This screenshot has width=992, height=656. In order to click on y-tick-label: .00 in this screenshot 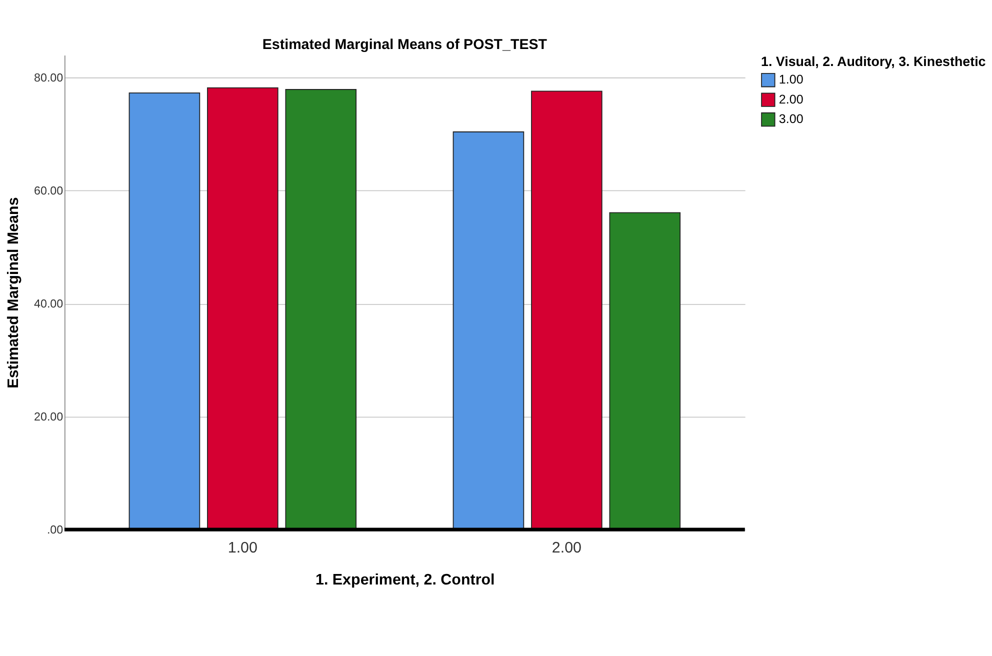, I will do `click(55, 530)`.